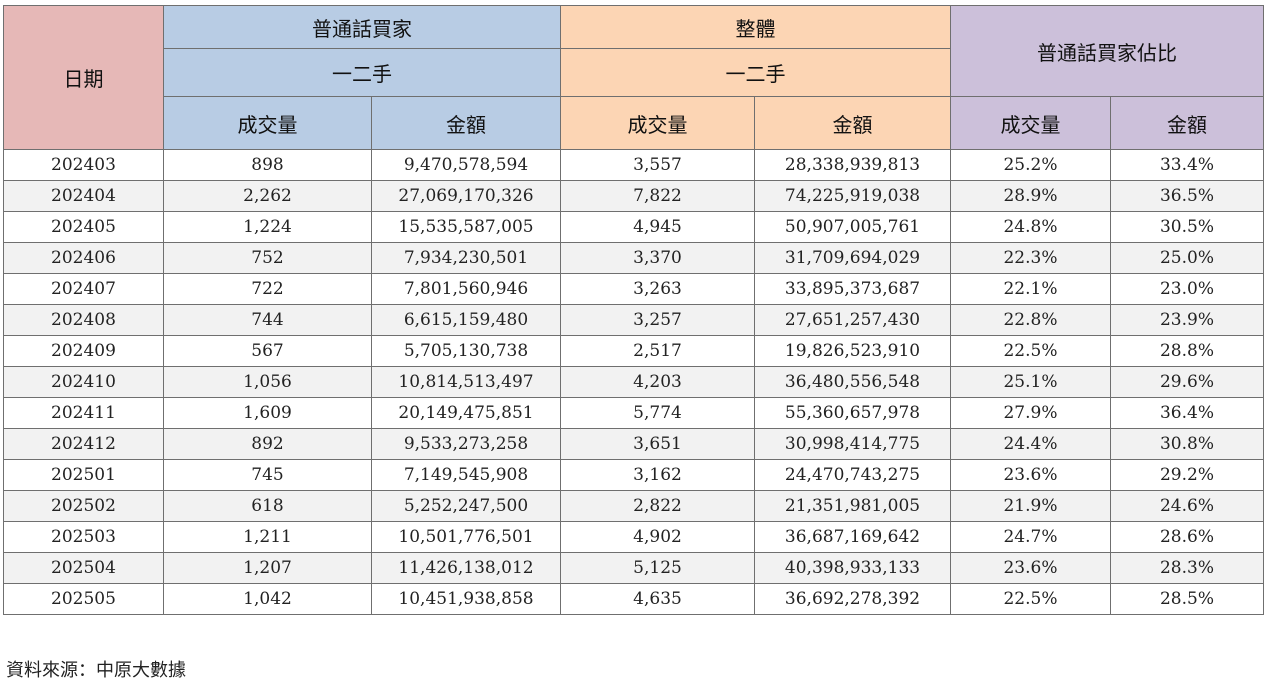 Image resolution: width=1268 pixels, height=689 pixels. What do you see at coordinates (1030, 537) in the screenshot?
I see `cell-share-volume: 24.7%` at bounding box center [1030, 537].